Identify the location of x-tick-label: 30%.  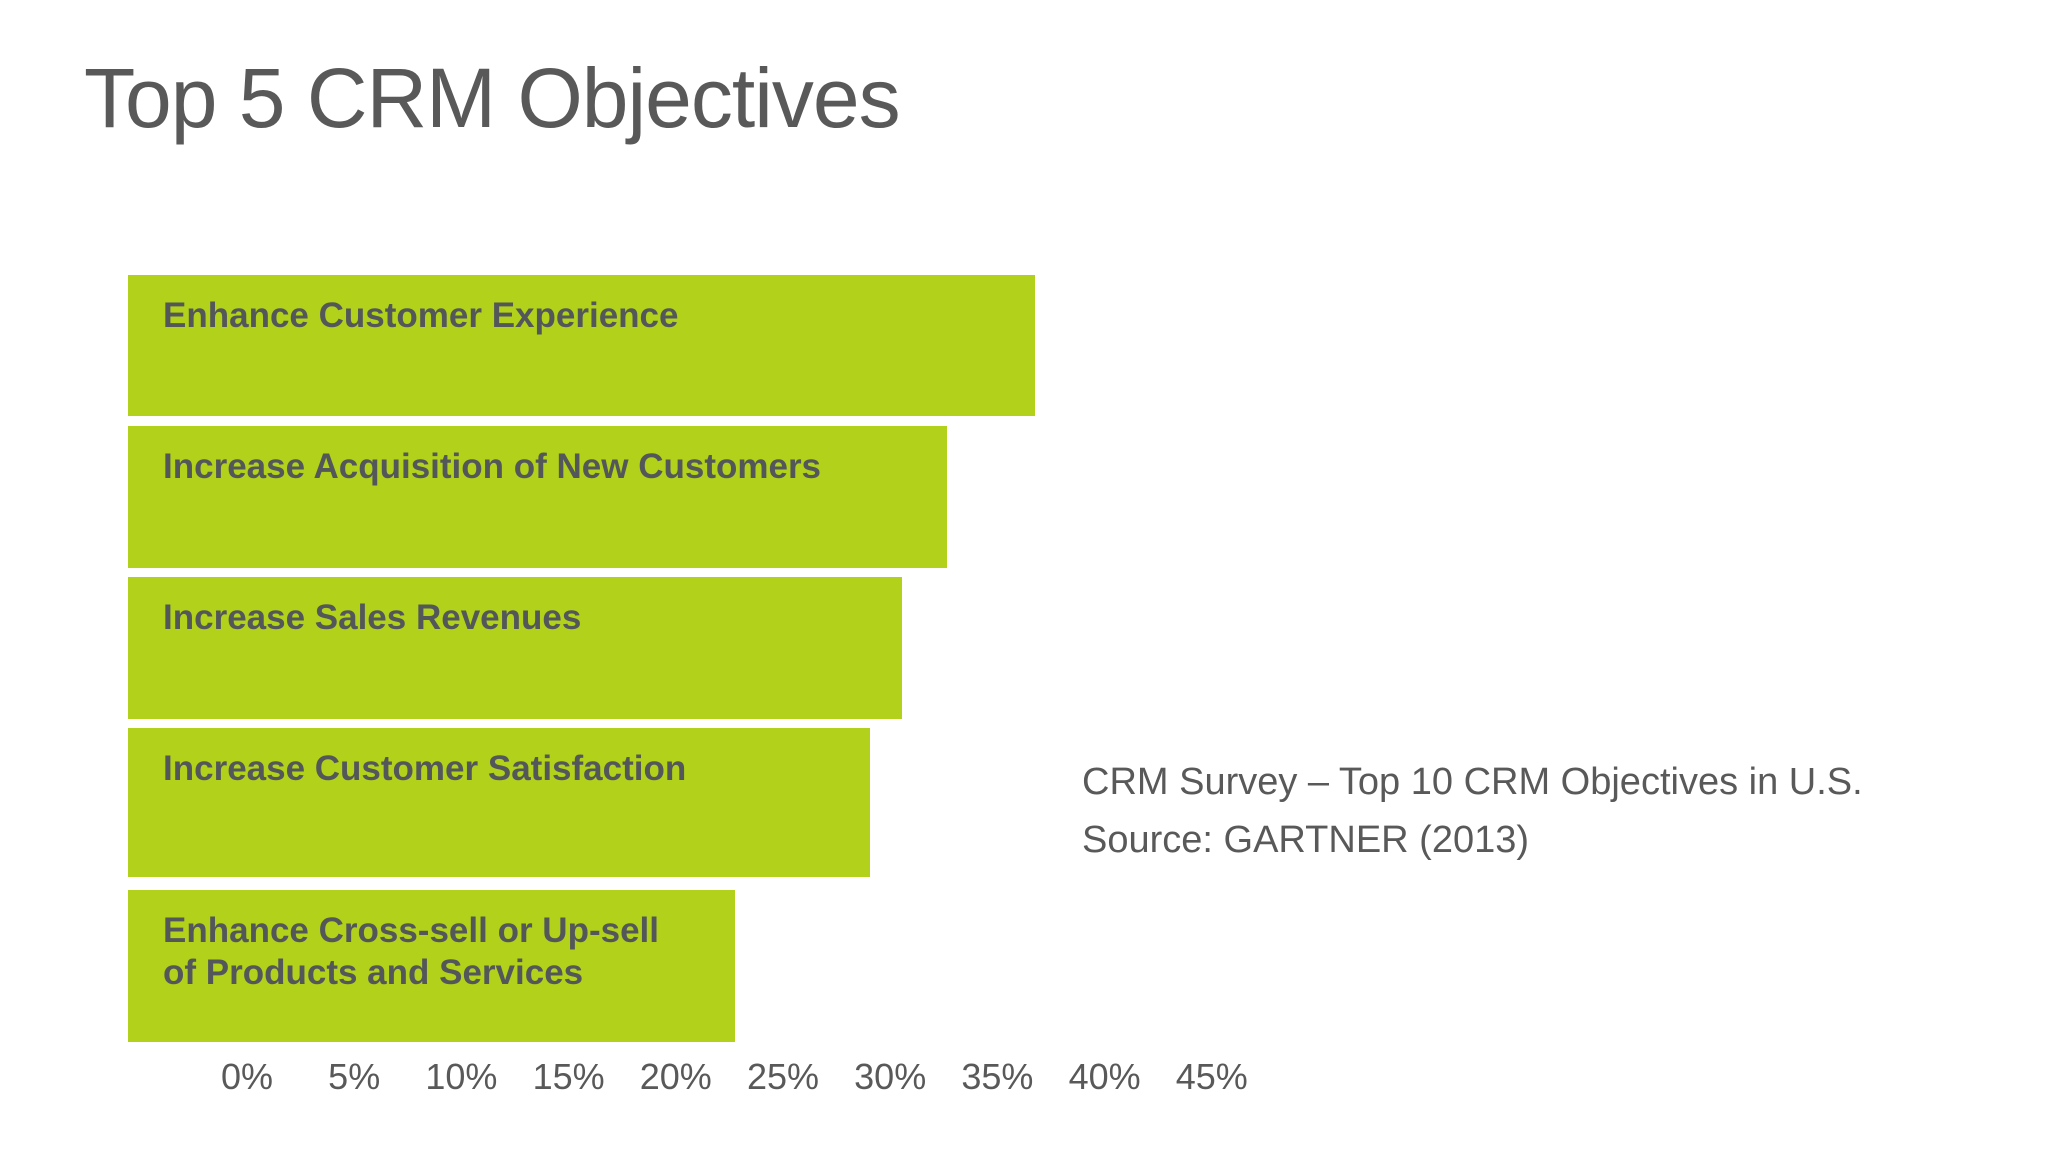
(890, 1076).